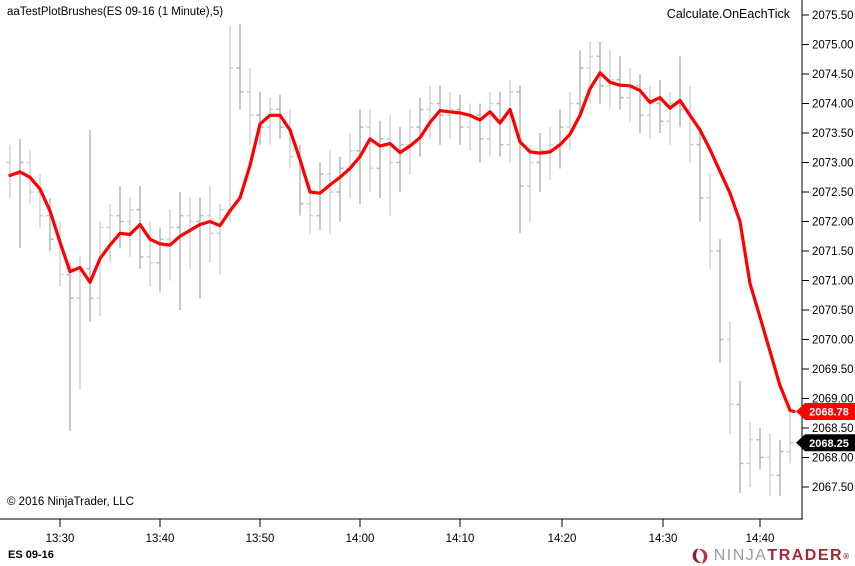  What do you see at coordinates (833, 75) in the screenshot?
I see `price-tick-label: 2074.50` at bounding box center [833, 75].